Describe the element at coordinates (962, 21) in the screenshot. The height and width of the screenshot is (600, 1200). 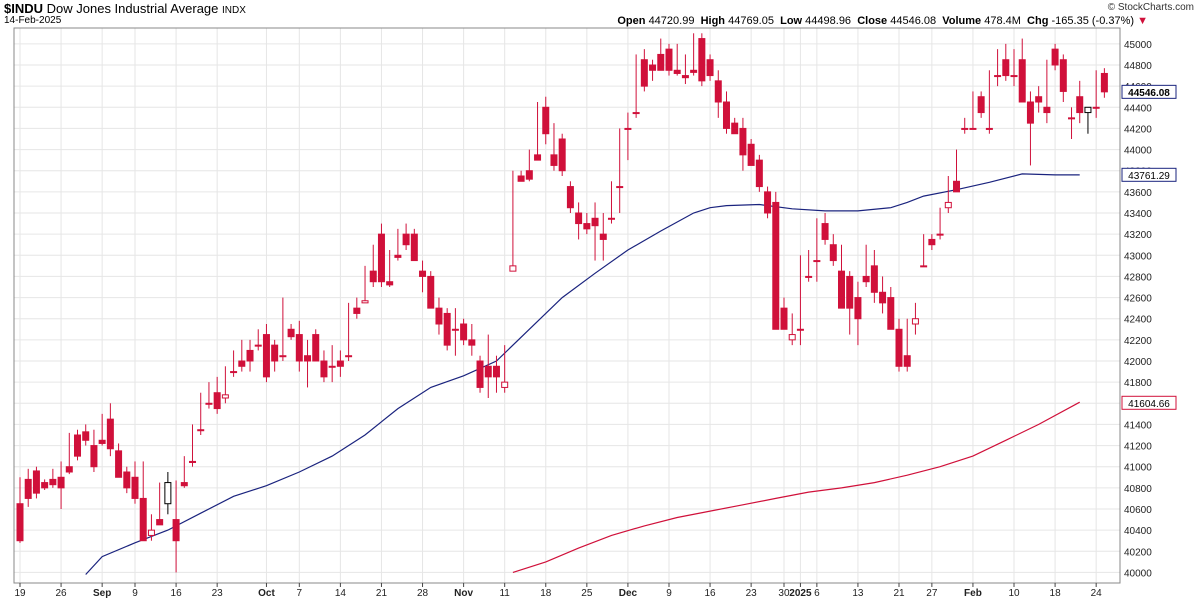
I see `volume-label: Volume` at that location.